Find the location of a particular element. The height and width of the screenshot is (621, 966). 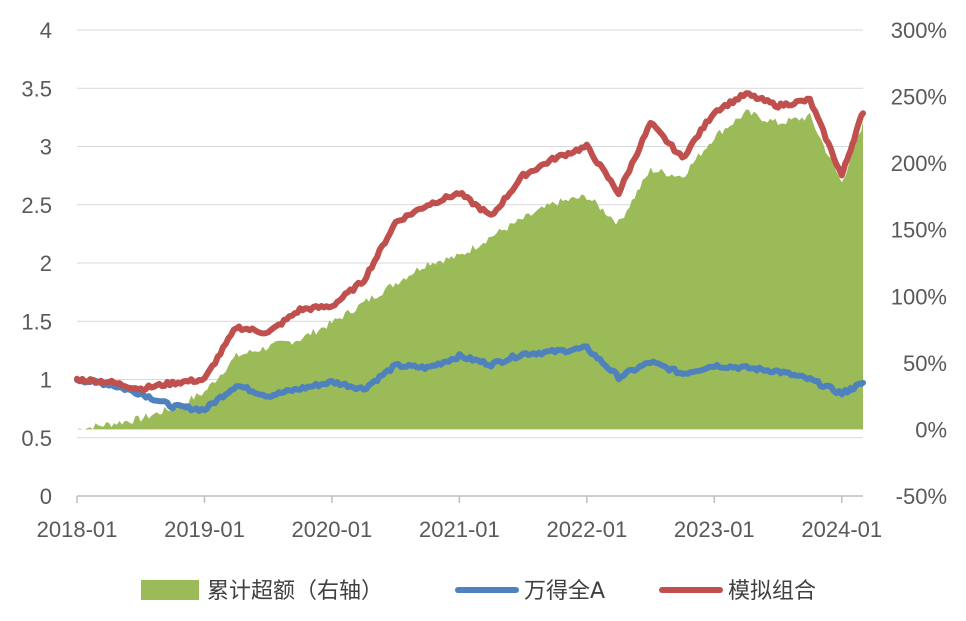

y-right-tick-label: -50% is located at coordinates (921, 496).